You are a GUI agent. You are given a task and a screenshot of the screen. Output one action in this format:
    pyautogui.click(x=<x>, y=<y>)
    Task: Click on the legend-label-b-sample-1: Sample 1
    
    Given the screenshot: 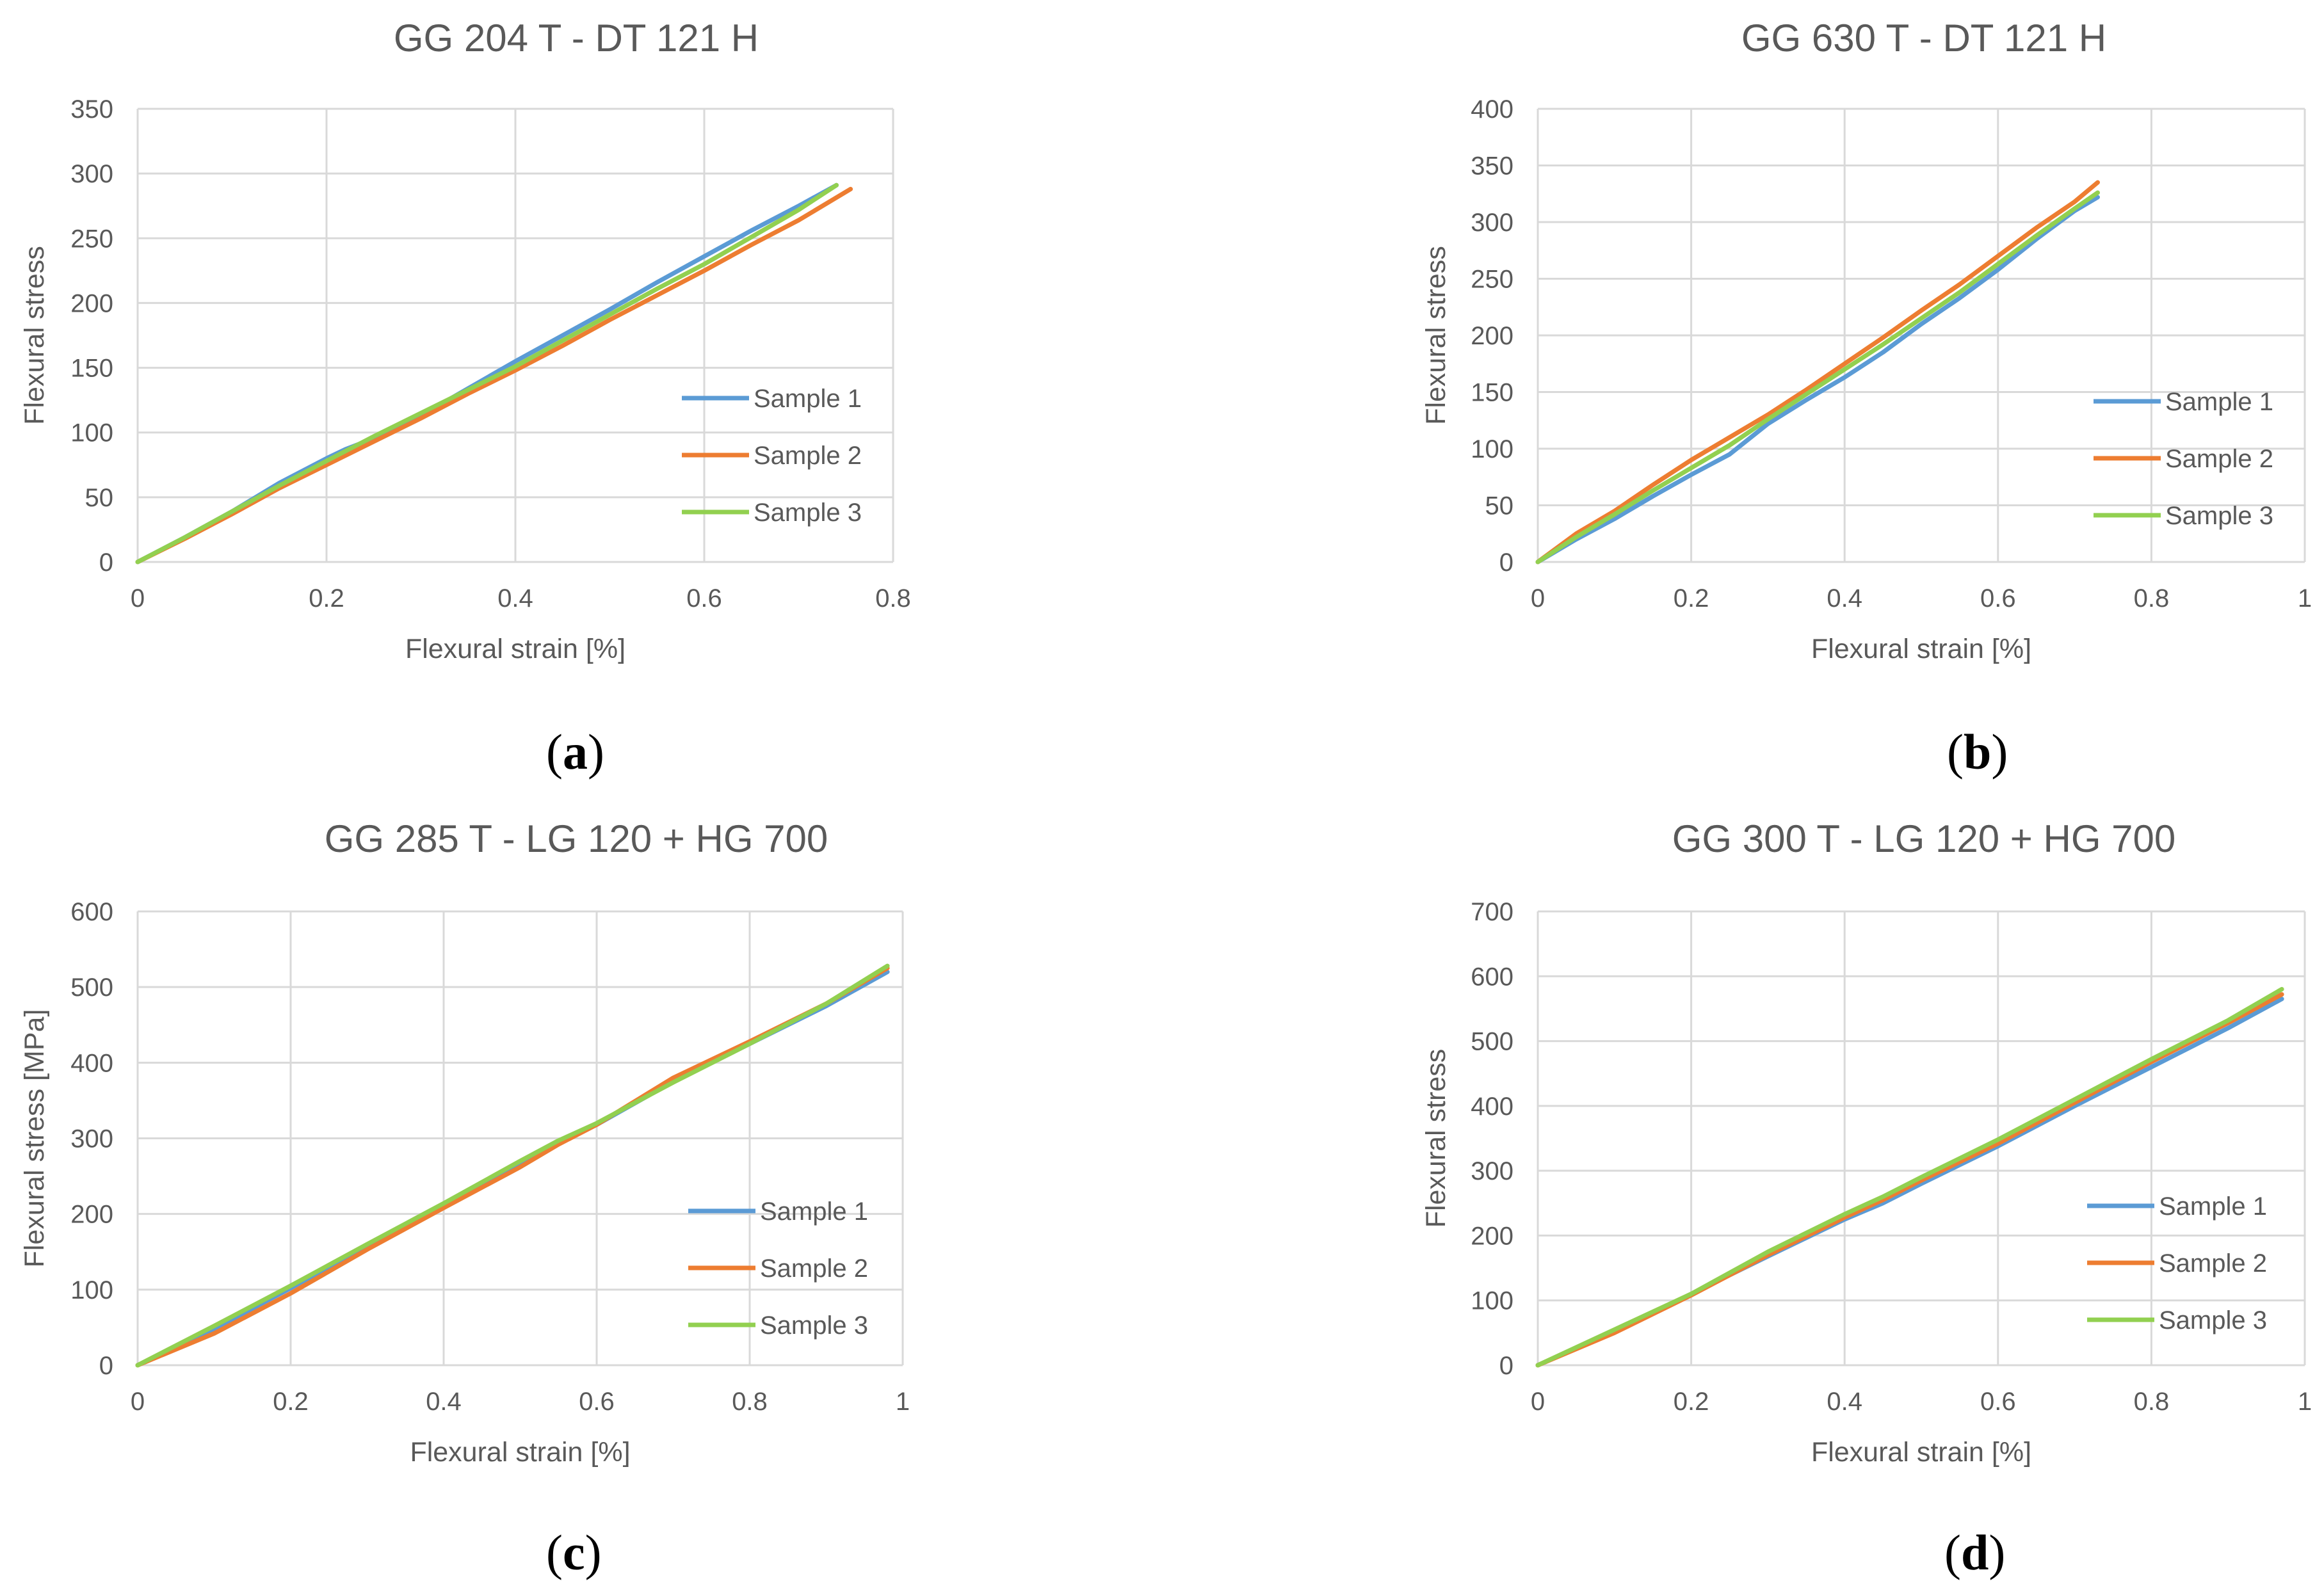 What is the action you would take?
    pyautogui.click(x=2219, y=402)
    